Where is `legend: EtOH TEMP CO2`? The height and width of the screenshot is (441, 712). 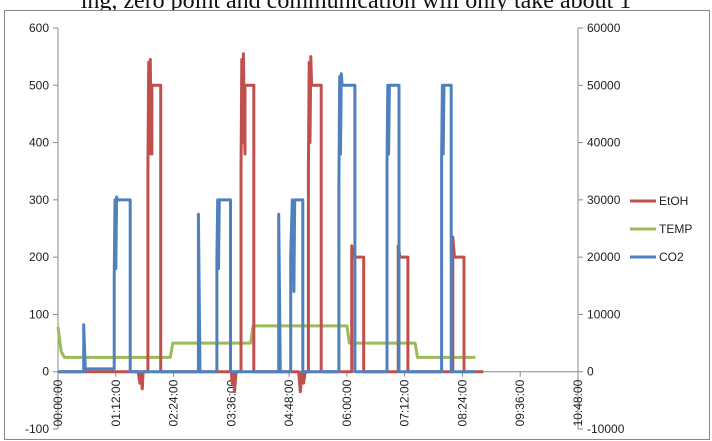
legend: EtOH TEMP CO2 is located at coordinates (661, 229).